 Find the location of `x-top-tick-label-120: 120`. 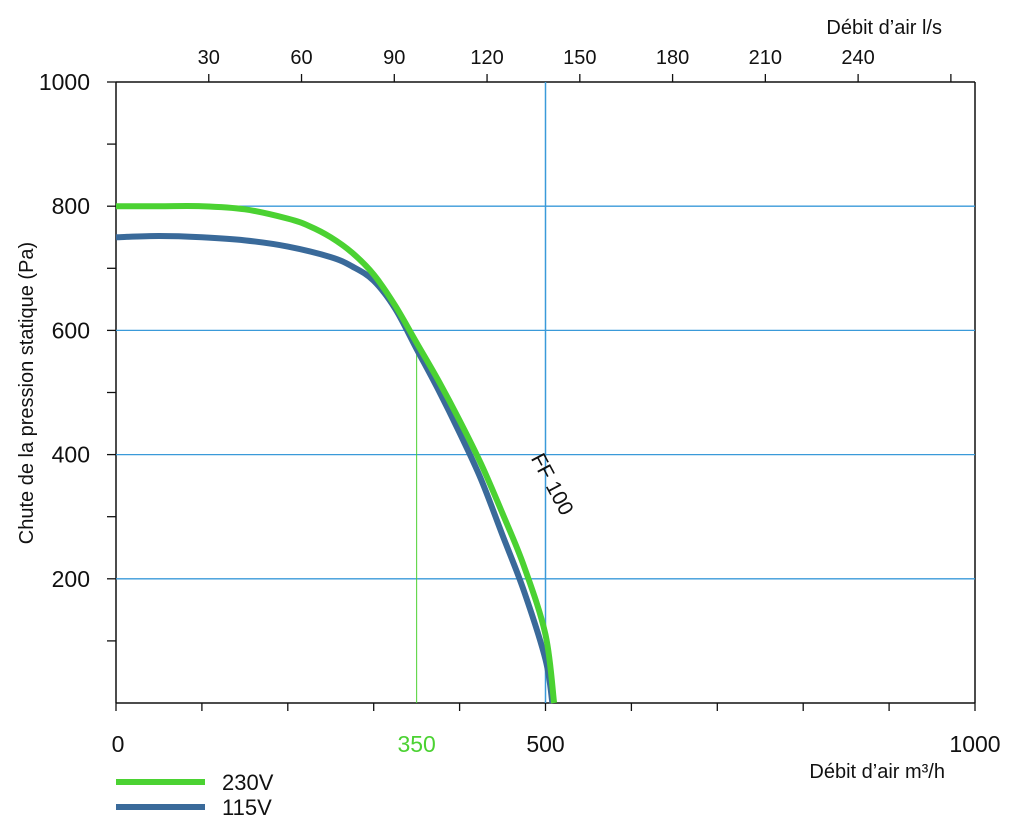

x-top-tick-label-120: 120 is located at coordinates (486, 58).